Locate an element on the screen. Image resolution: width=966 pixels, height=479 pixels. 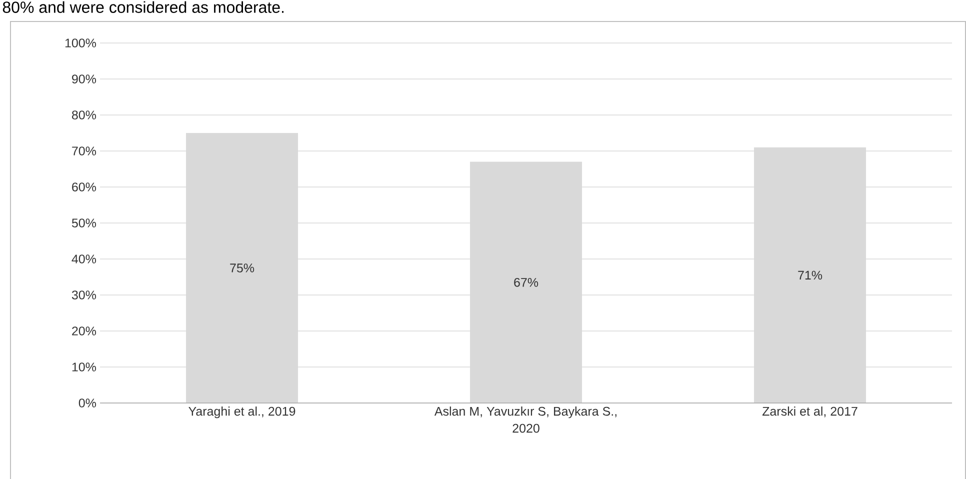
data-label: 75% is located at coordinates (242, 268).